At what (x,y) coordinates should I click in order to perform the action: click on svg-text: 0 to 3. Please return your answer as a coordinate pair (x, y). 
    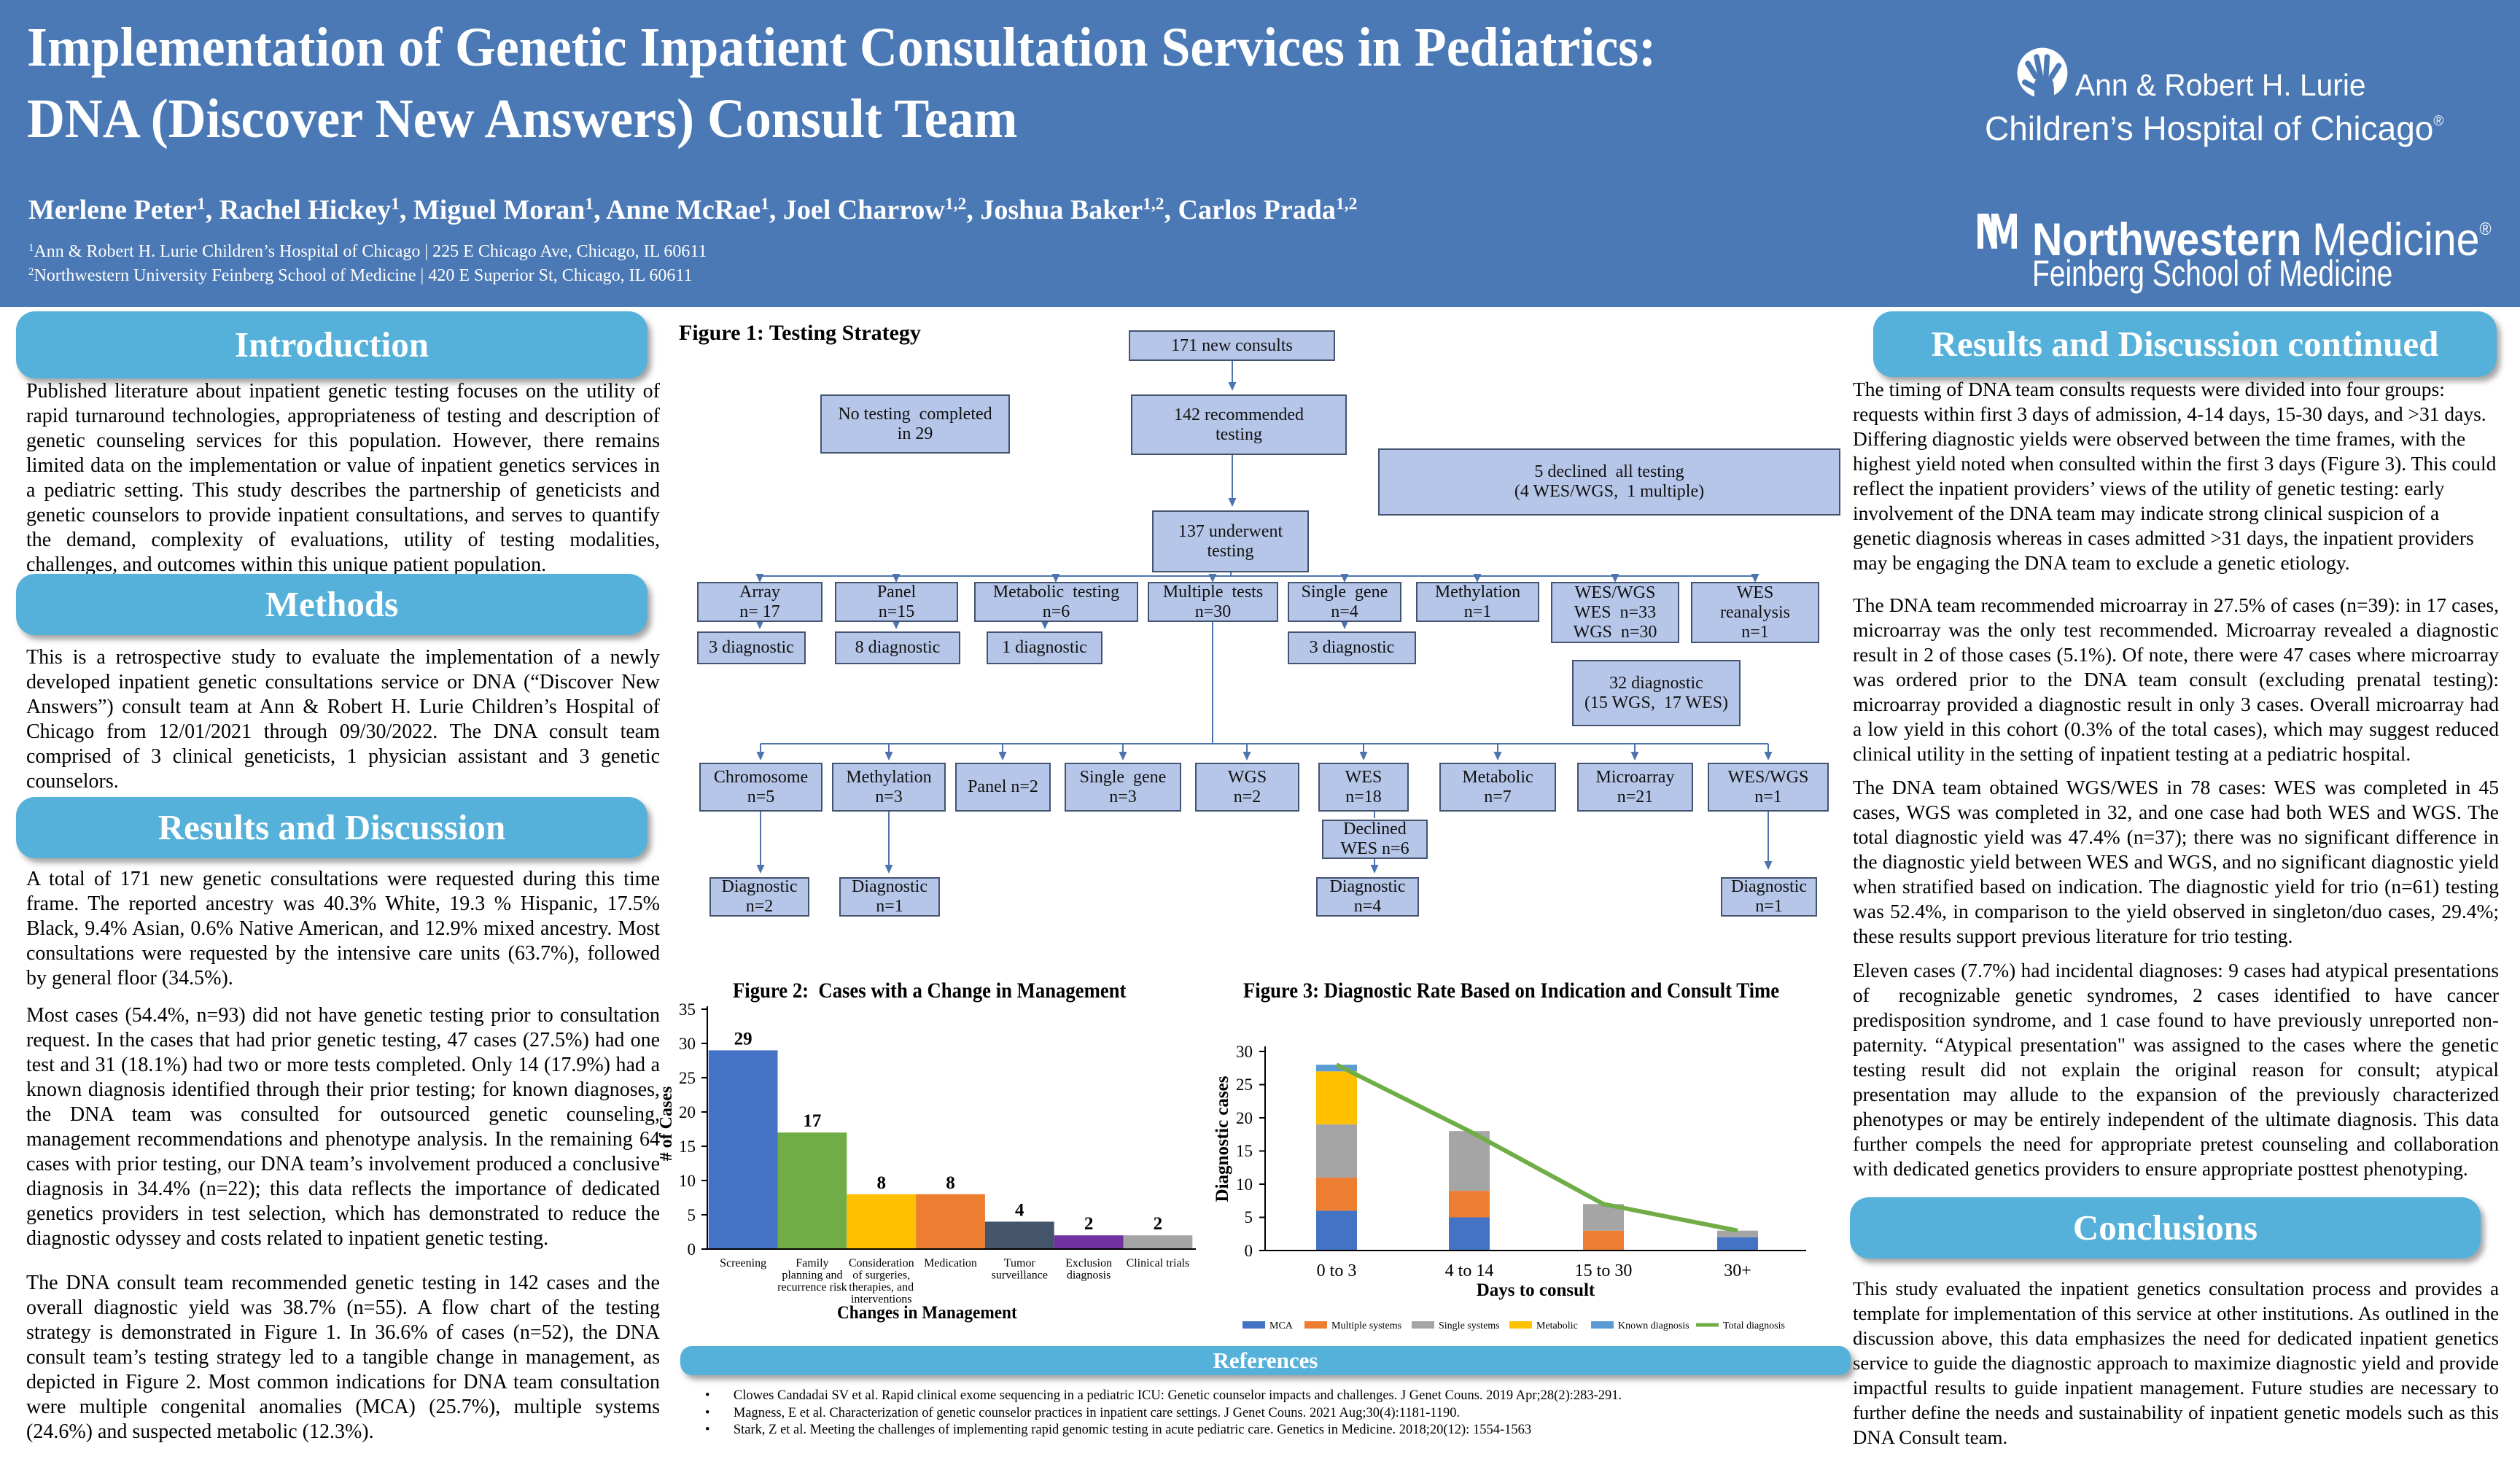
    Looking at the image, I should click on (1337, 1270).